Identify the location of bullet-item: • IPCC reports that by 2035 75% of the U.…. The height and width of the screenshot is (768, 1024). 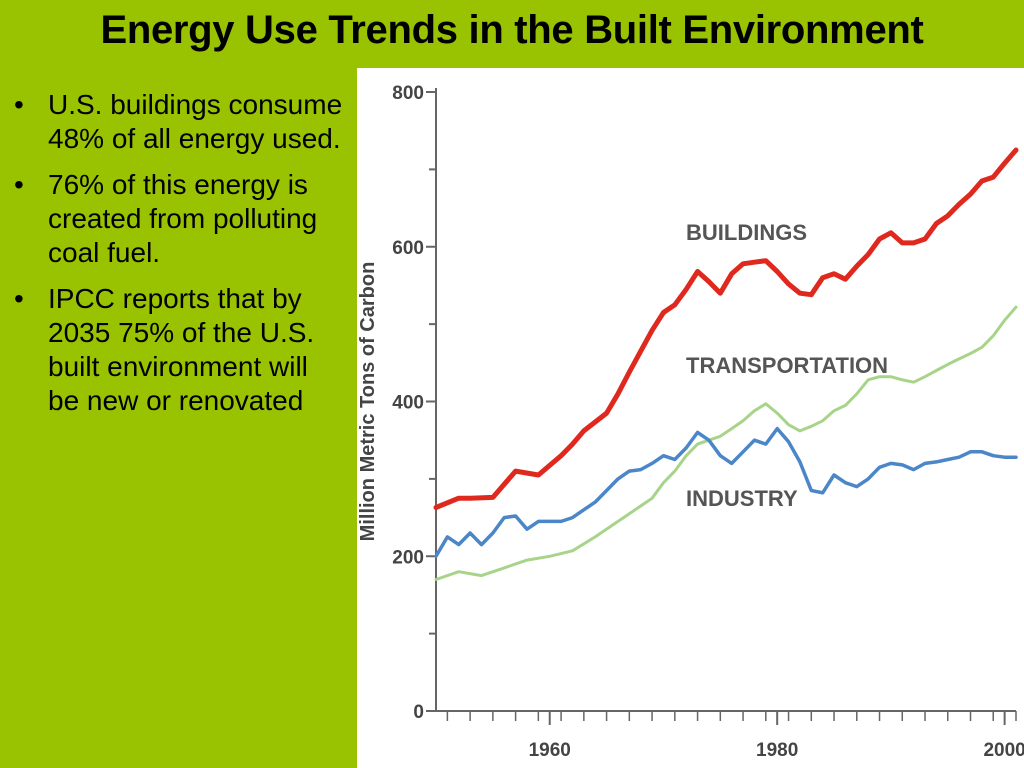
(179, 350).